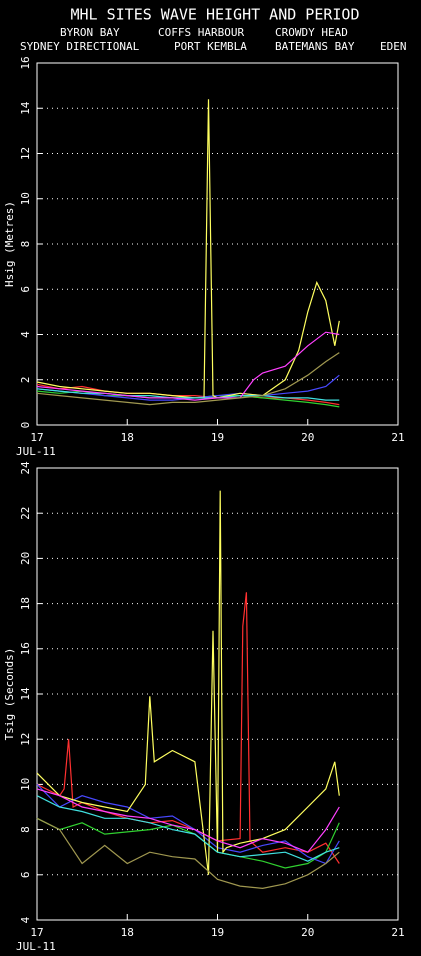 The image size is (421, 956). I want to click on legend-entry: SYDNEY DIRECTIONAL, so click(80, 46).